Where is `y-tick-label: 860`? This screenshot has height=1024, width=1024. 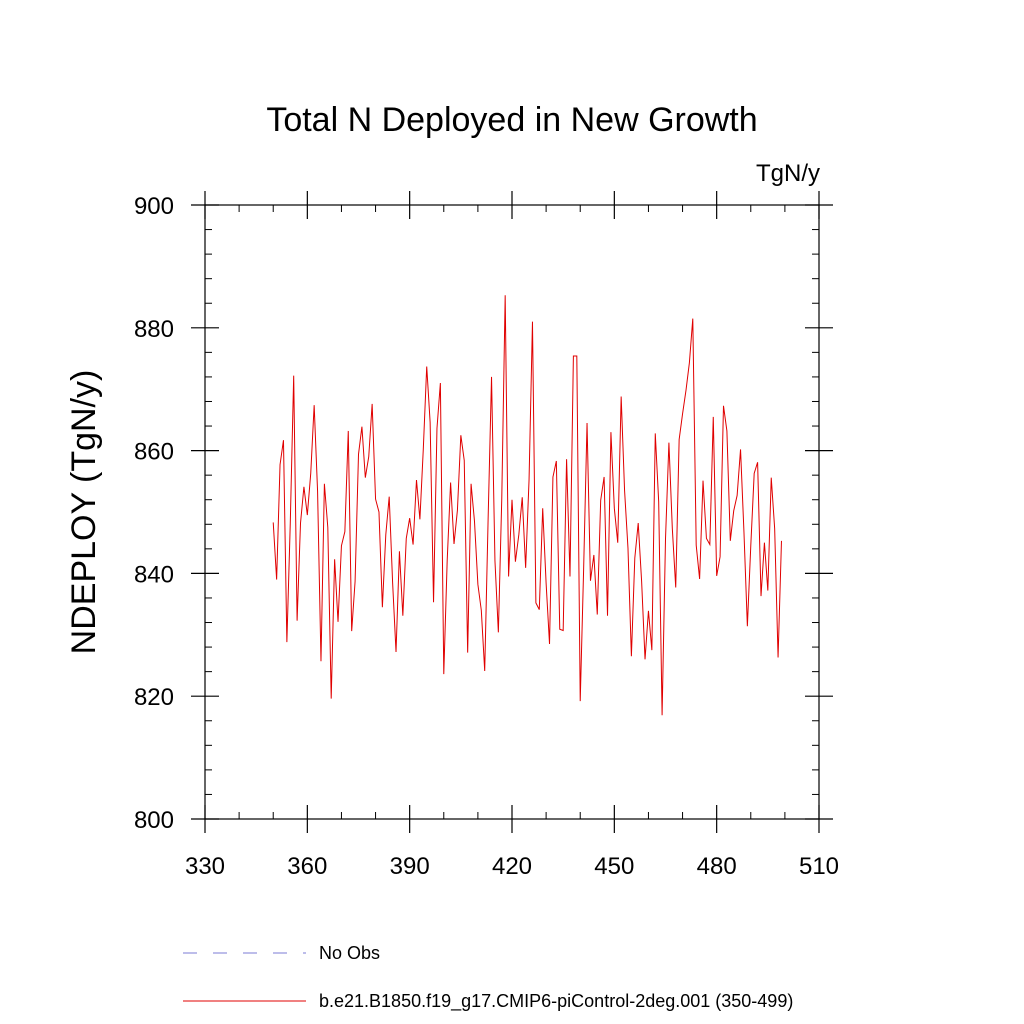
y-tick-label: 860 is located at coordinates (154, 452).